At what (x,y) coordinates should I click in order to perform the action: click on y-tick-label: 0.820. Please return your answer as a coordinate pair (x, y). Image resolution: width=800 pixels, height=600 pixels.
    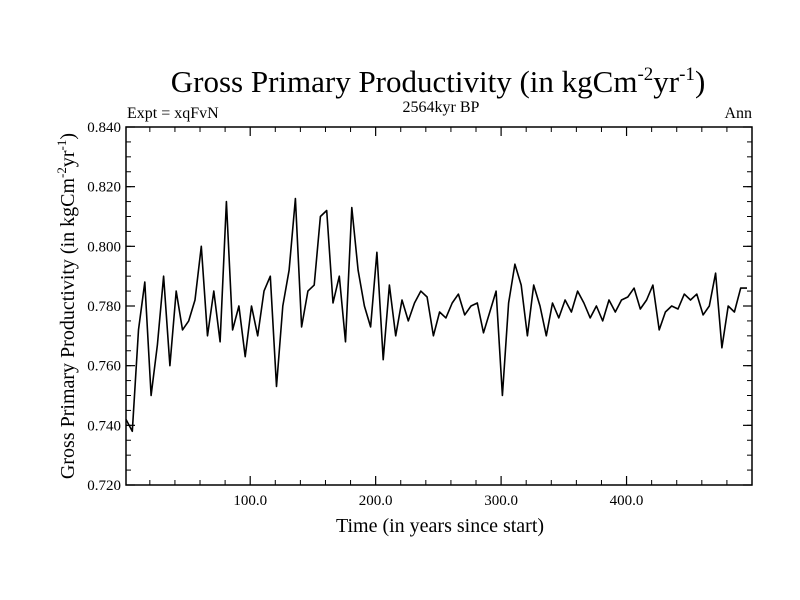
    Looking at the image, I should click on (104, 188).